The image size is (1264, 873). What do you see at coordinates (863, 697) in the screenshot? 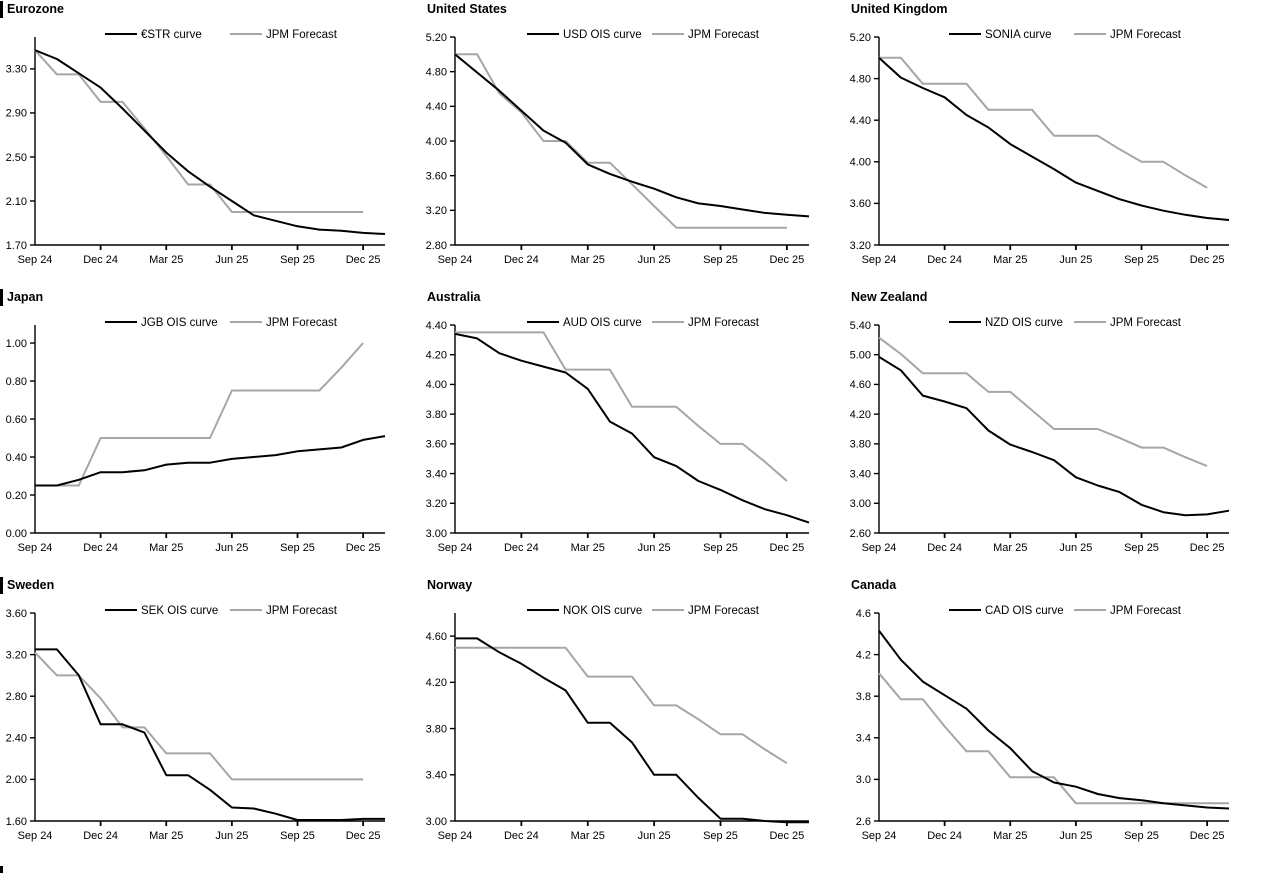
I see `y-tick-label: 3.8` at bounding box center [863, 697].